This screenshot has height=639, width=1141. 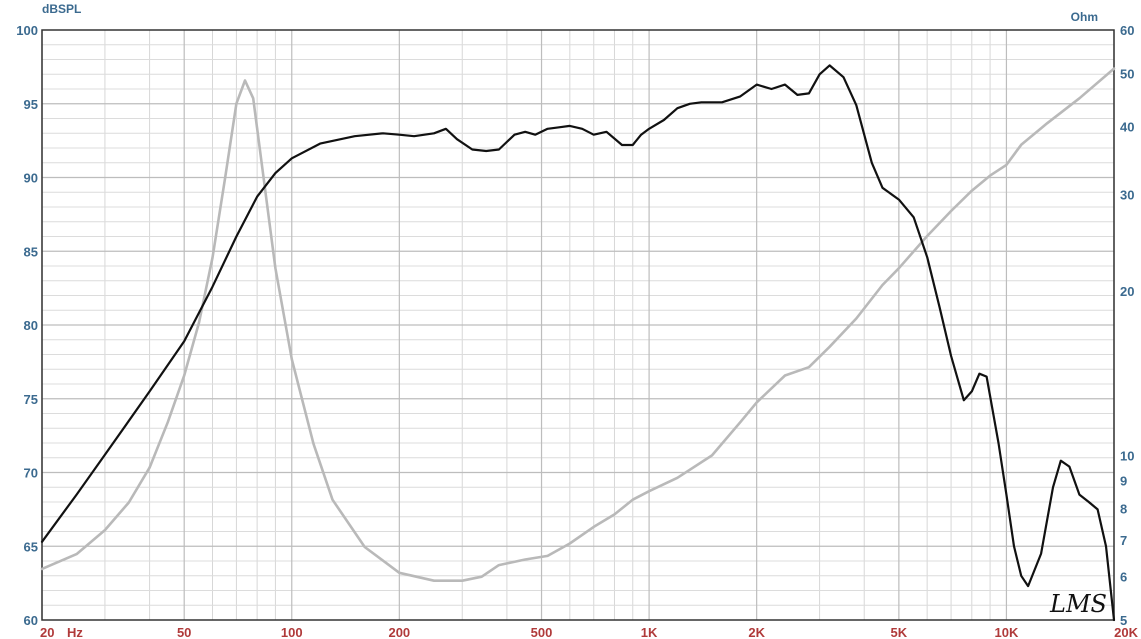 What do you see at coordinates (542, 632) in the screenshot?
I see `x-tick-label: 500` at bounding box center [542, 632].